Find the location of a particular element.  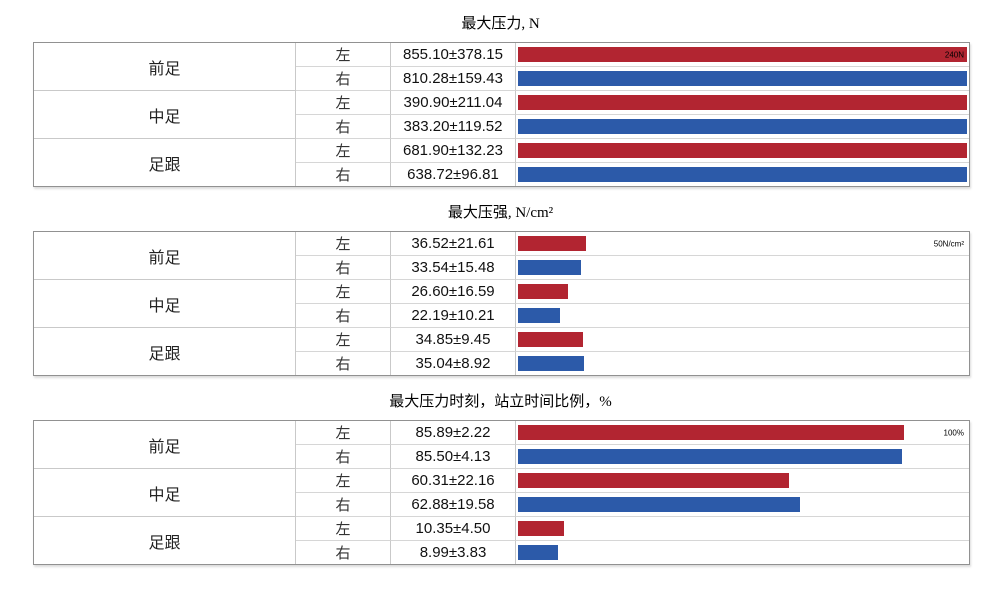

bar-cell: 50N/cm² is located at coordinates (742, 244).